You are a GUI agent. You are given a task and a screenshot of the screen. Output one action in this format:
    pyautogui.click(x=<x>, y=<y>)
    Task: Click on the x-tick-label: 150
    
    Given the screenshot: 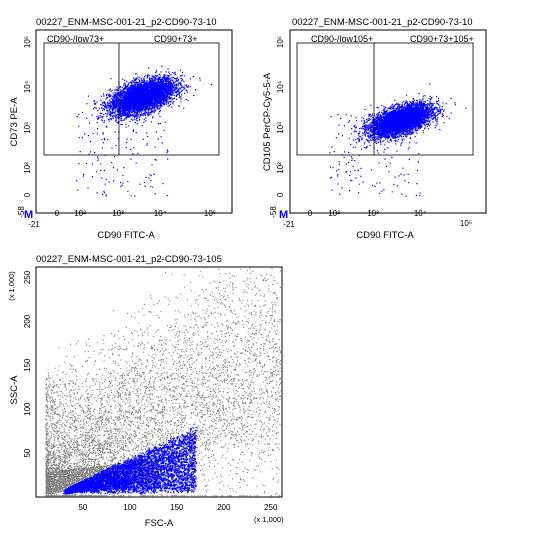 What is the action you would take?
    pyautogui.click(x=177, y=507)
    